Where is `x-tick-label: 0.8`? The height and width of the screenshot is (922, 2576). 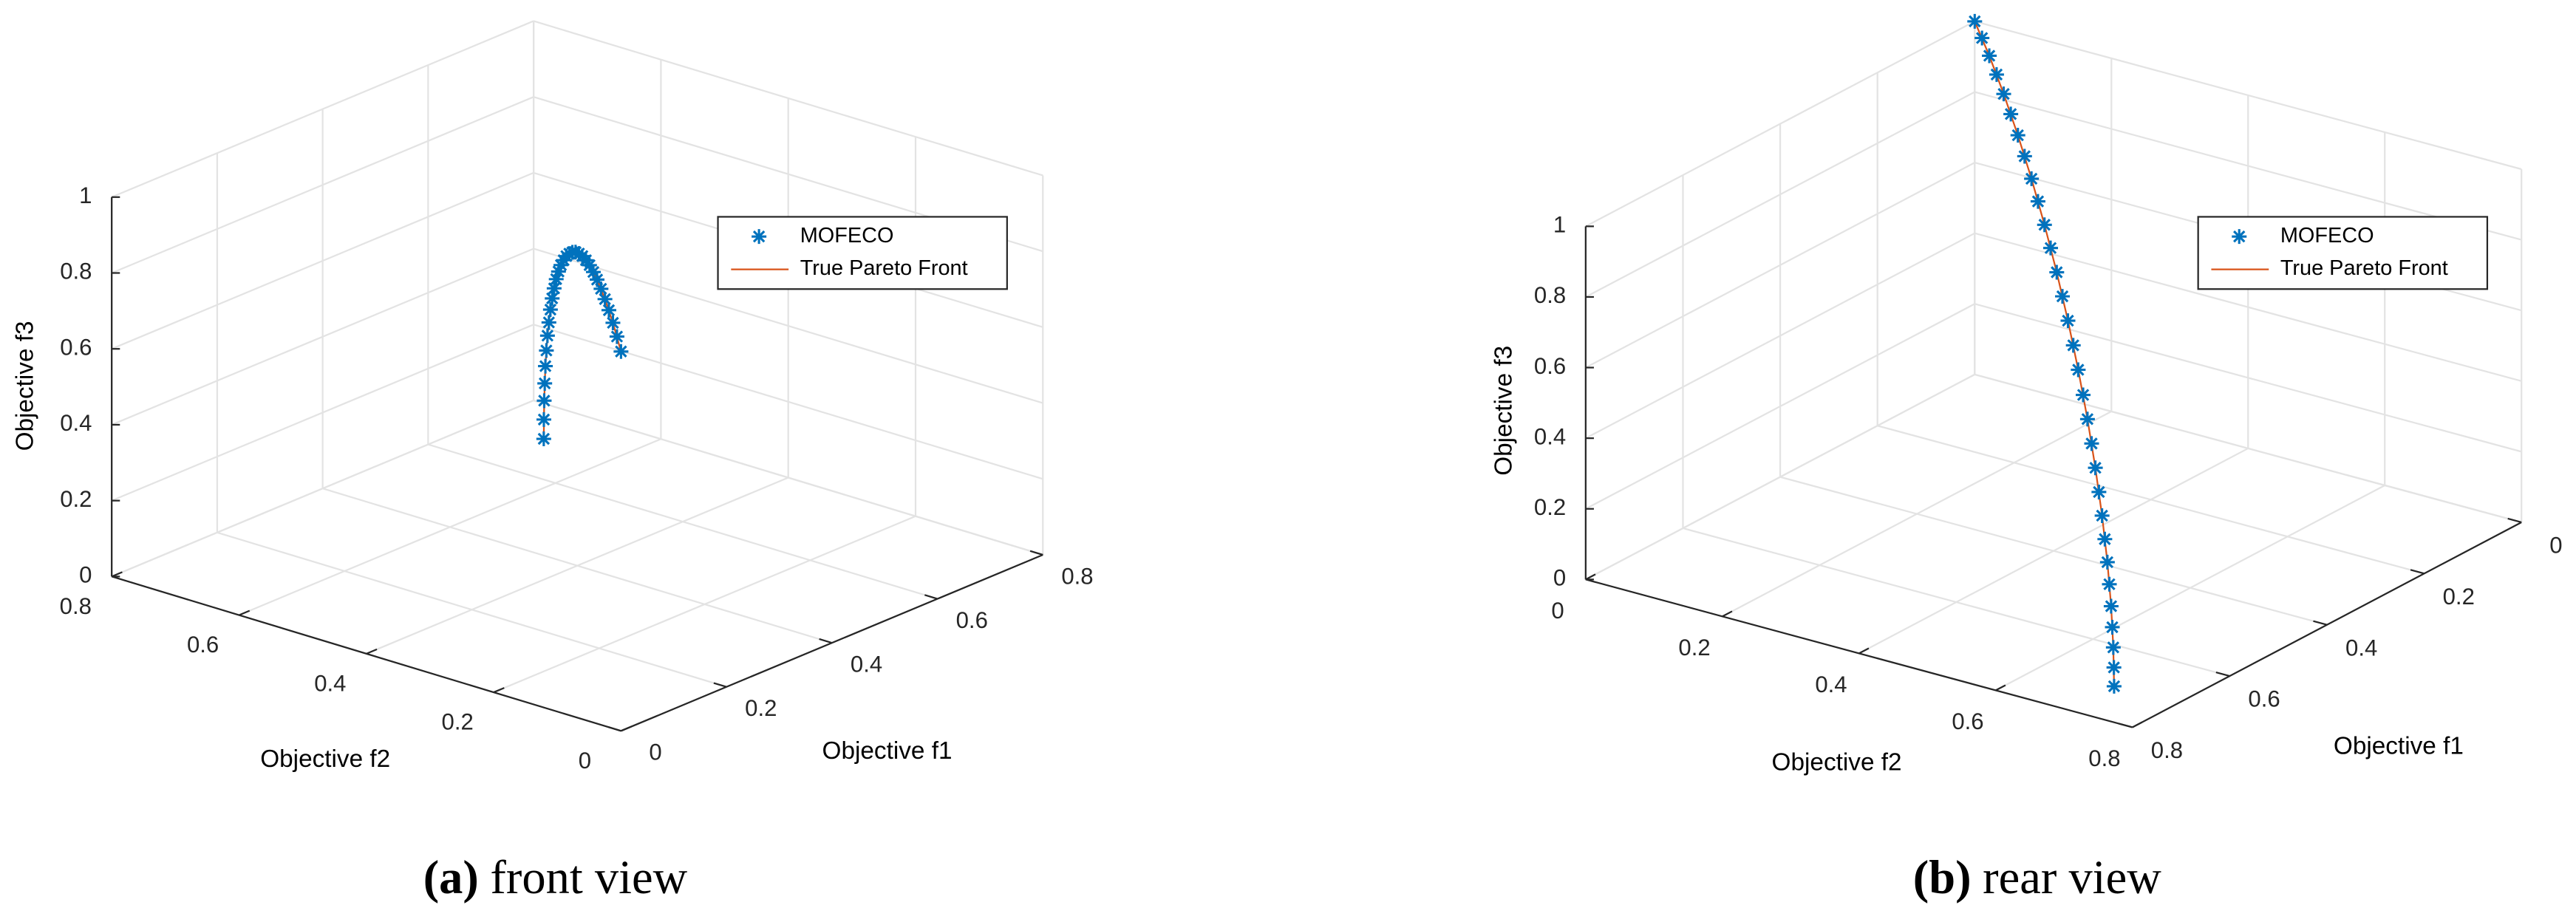 x-tick-label: 0.8 is located at coordinates (2167, 750).